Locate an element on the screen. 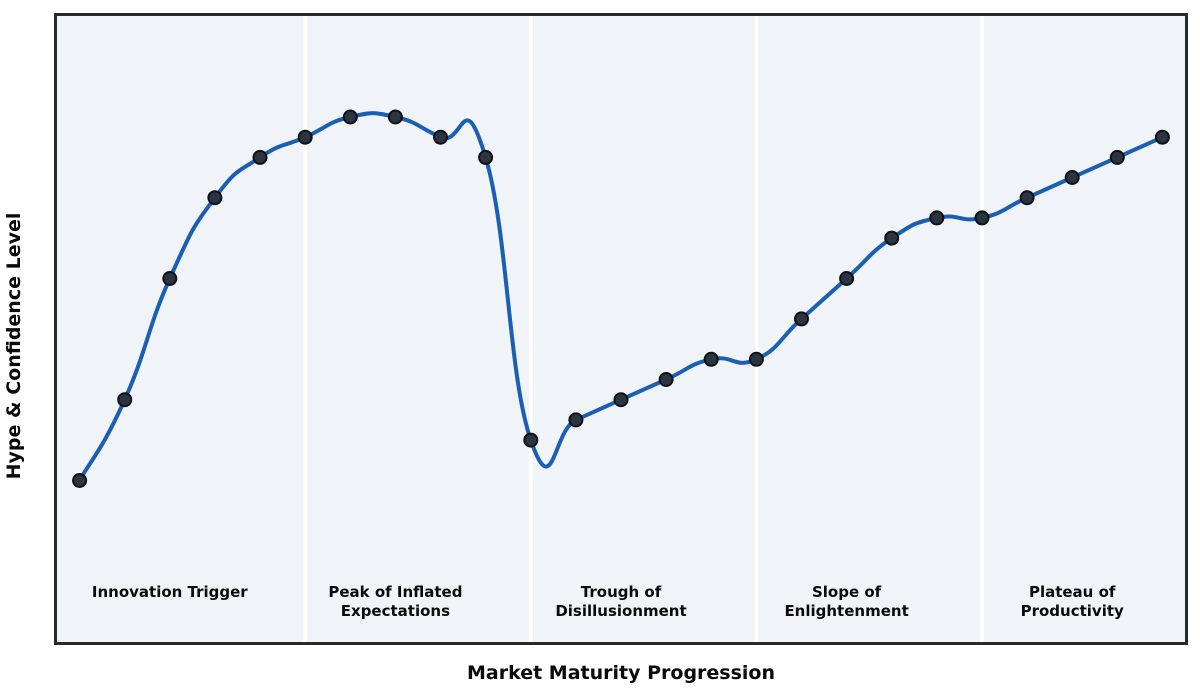 Image resolution: width=1200 pixels, height=700 pixels. x-axis-label: Market Maturity Progression is located at coordinates (621, 673).